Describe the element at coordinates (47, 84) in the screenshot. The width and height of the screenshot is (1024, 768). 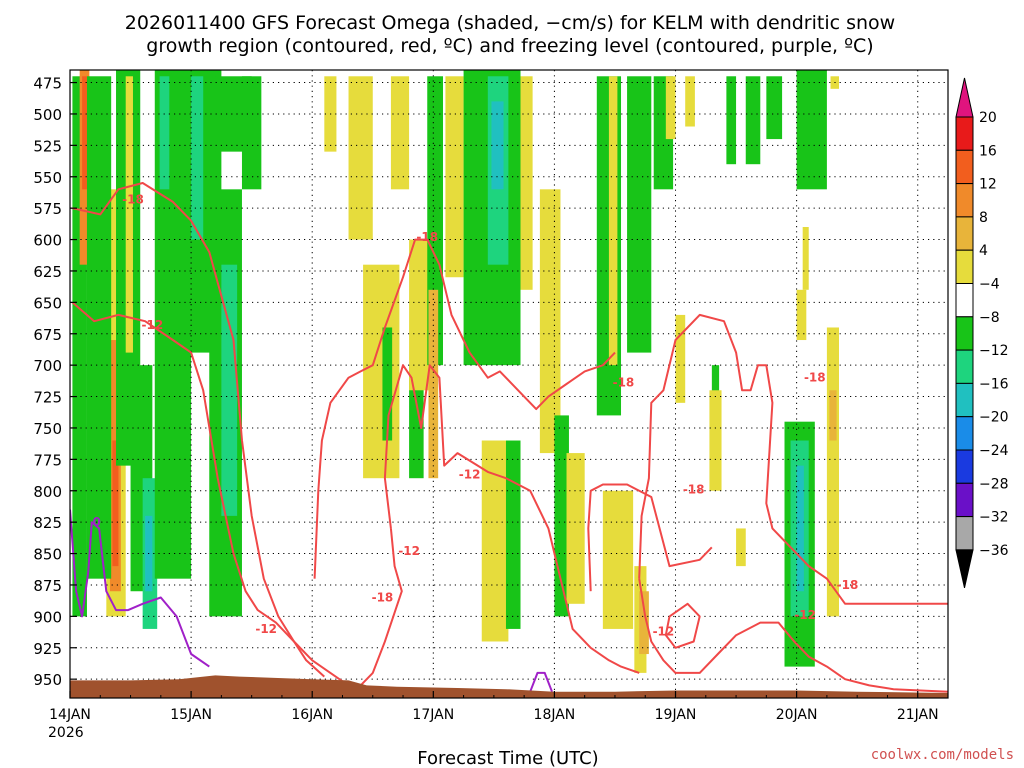
I see `y-tick-label: 475` at that location.